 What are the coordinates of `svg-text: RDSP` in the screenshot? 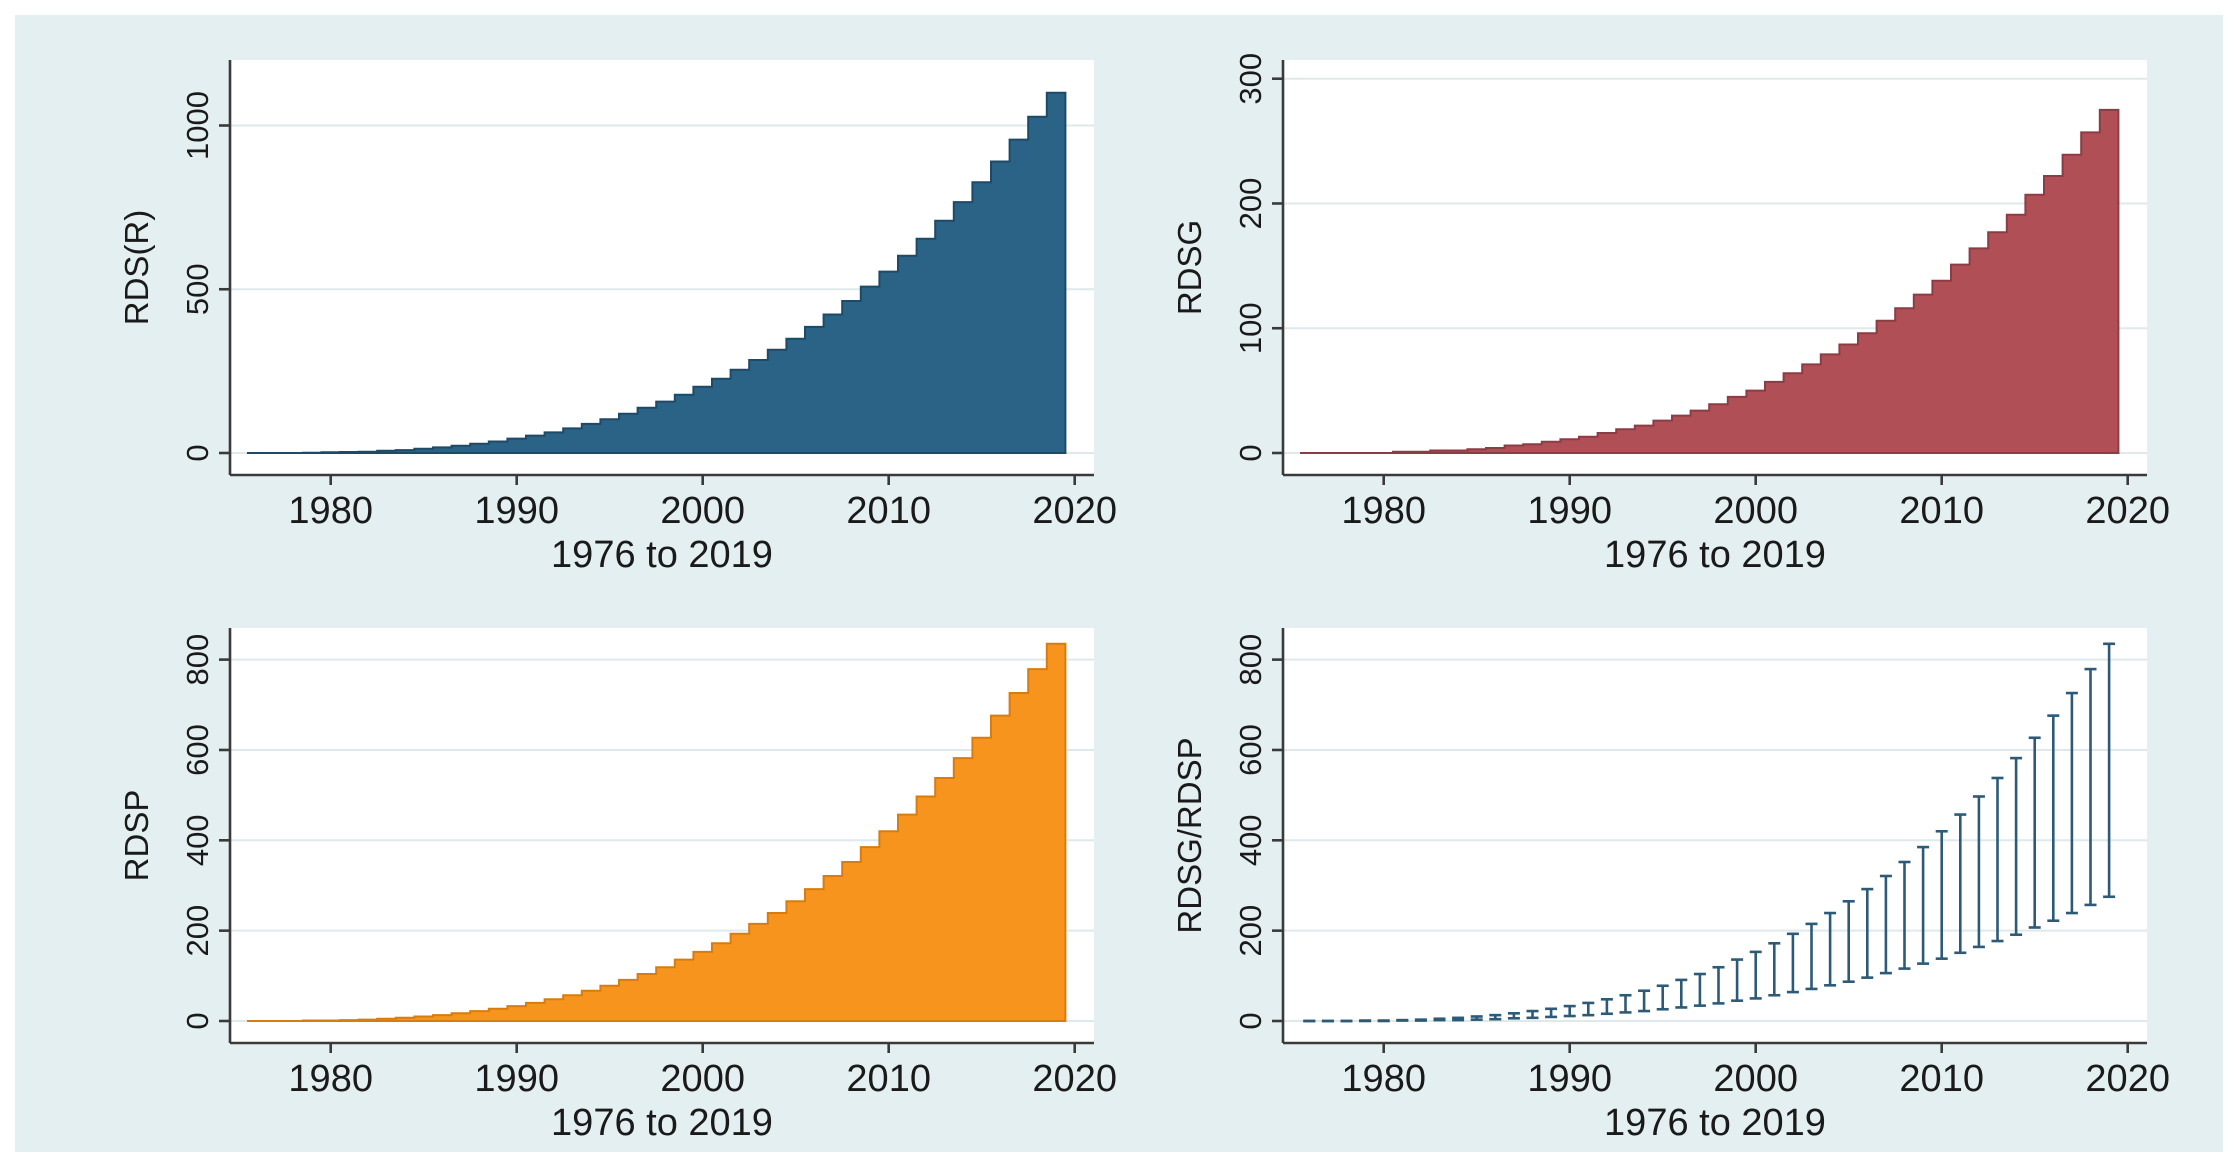 It's located at (136, 836).